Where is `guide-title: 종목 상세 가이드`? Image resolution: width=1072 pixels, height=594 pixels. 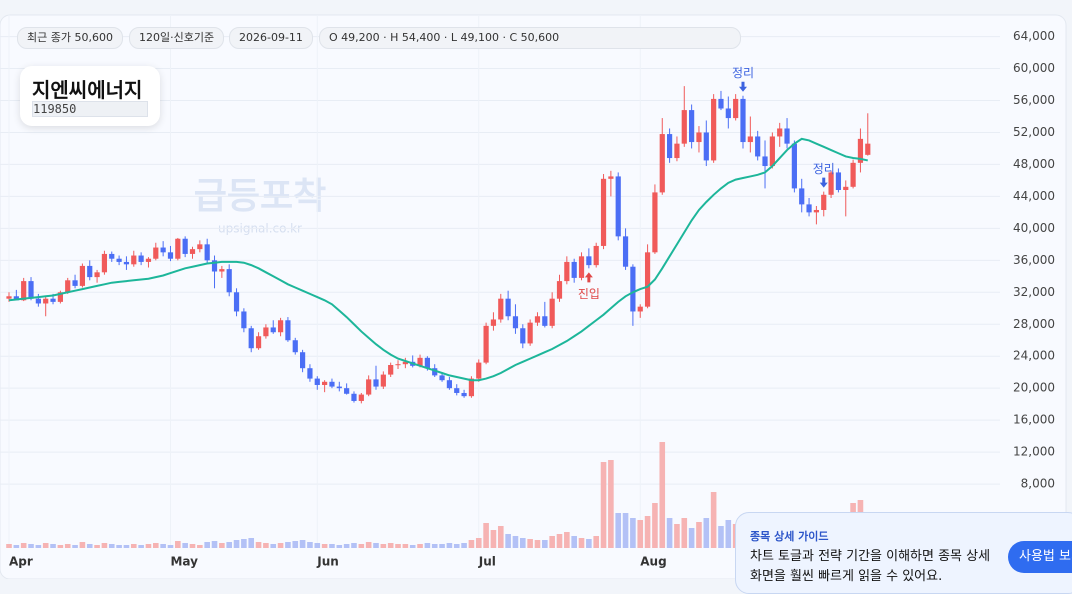 guide-title: 종목 상세 가이드 is located at coordinates (789, 536).